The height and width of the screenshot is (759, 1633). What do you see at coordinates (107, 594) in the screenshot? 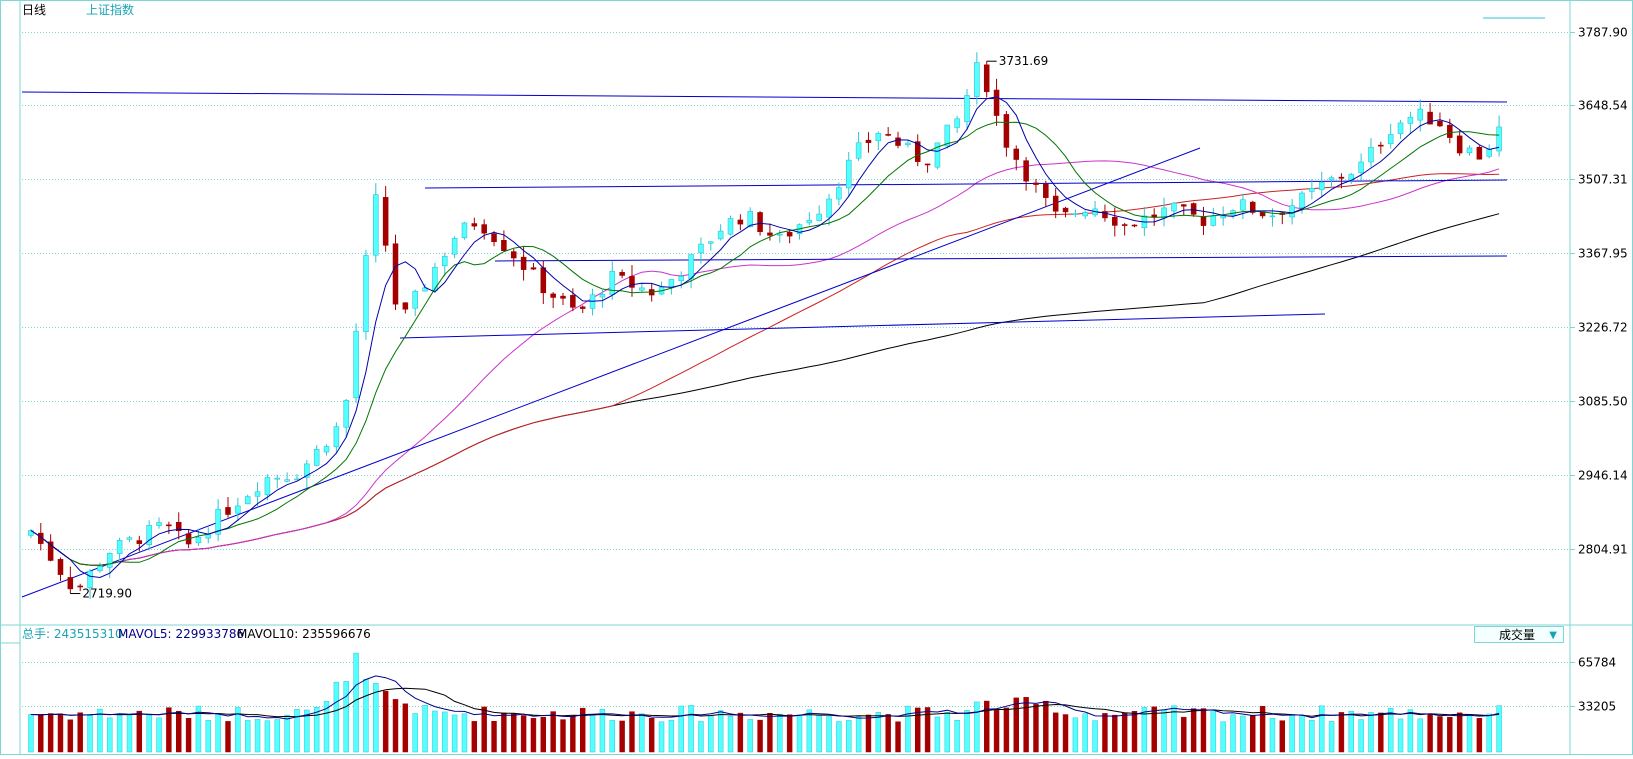
I see `low-annotation: 2719.90` at bounding box center [107, 594].